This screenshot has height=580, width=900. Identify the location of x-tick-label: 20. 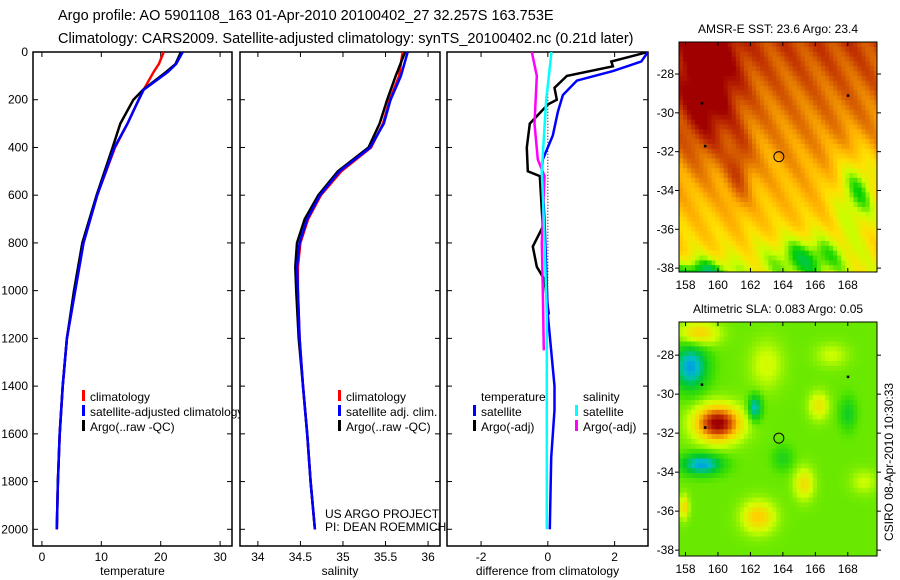
(161, 557).